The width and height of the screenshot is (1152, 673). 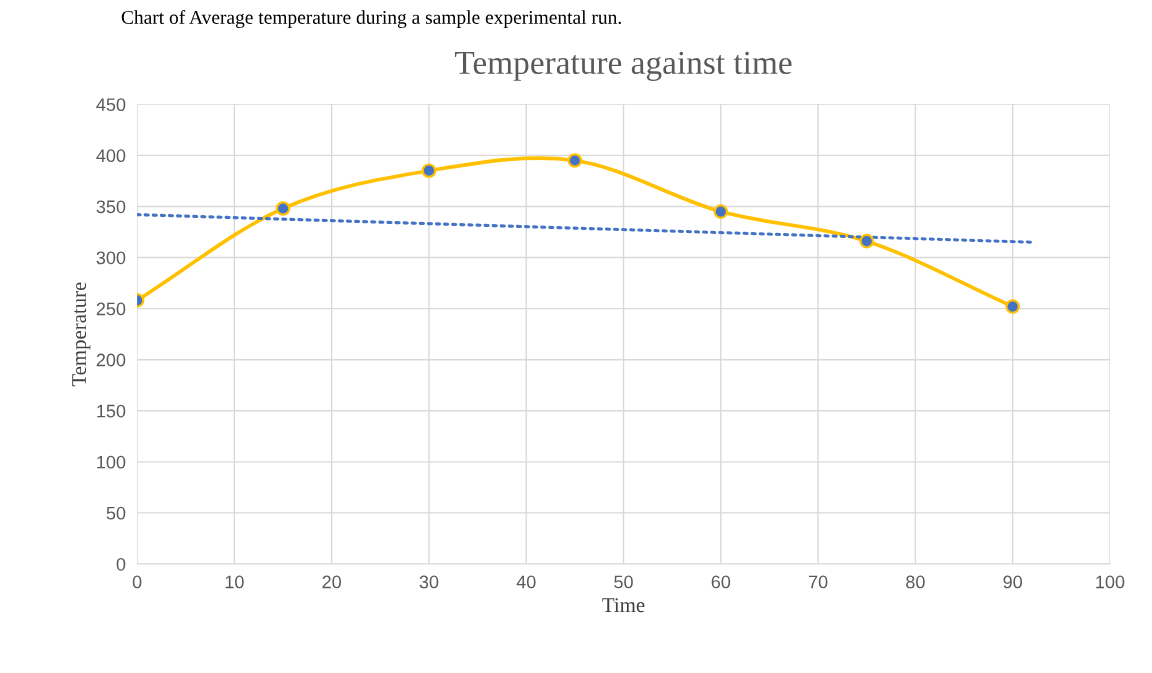 I want to click on text: Chart of Average temperature during a sample experimental run., so click(x=371, y=19).